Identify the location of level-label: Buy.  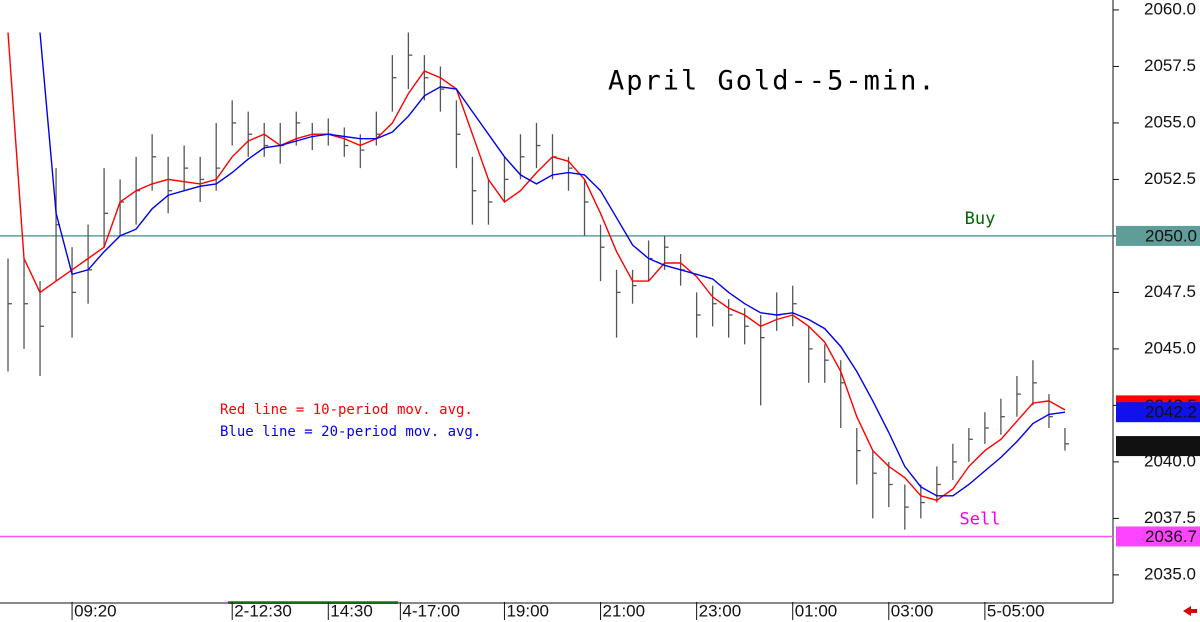
(980, 219).